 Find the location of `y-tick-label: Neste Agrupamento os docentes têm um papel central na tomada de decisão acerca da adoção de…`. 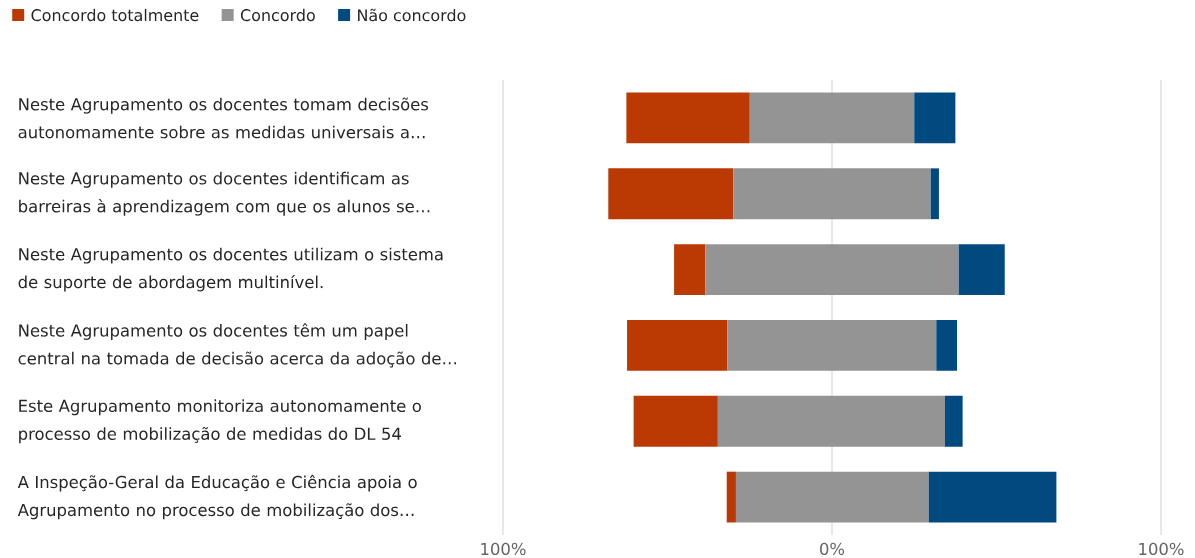

y-tick-label: Neste Agrupamento os docentes têm um papel central na tomada de decisão acerca da adoção de… is located at coordinates (237, 345).